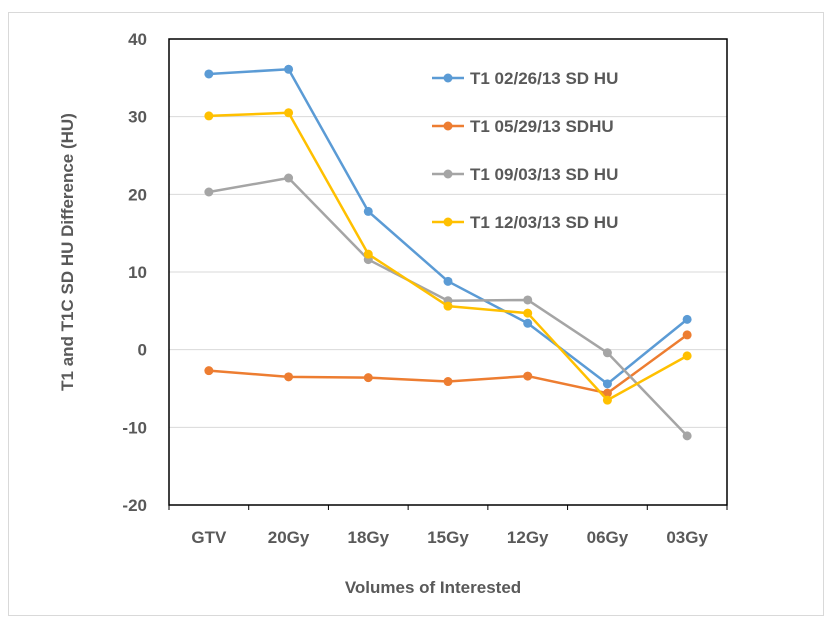  Describe the element at coordinates (137, 117) in the screenshot. I see `y-tick-label: 30` at that location.